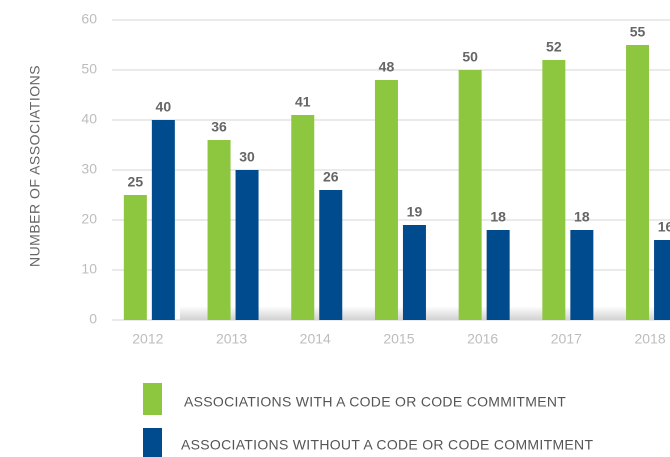 This screenshot has height=457, width=670. I want to click on value-label: 40, so click(164, 107).